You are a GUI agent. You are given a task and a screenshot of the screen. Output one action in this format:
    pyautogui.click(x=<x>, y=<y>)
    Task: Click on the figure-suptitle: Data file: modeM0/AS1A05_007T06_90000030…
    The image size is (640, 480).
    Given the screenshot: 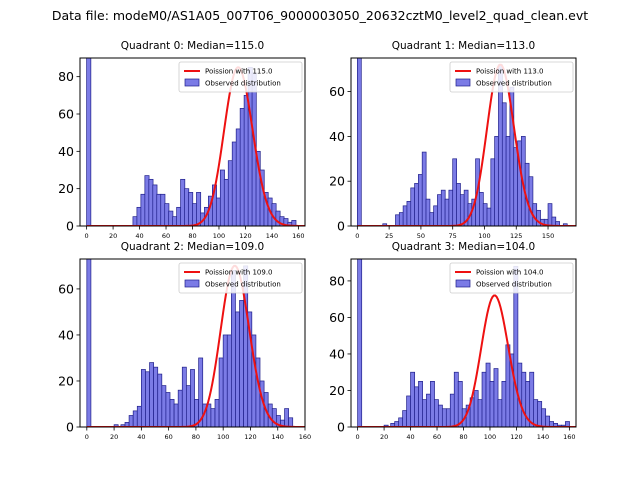 What is the action you would take?
    pyautogui.click(x=320, y=15)
    